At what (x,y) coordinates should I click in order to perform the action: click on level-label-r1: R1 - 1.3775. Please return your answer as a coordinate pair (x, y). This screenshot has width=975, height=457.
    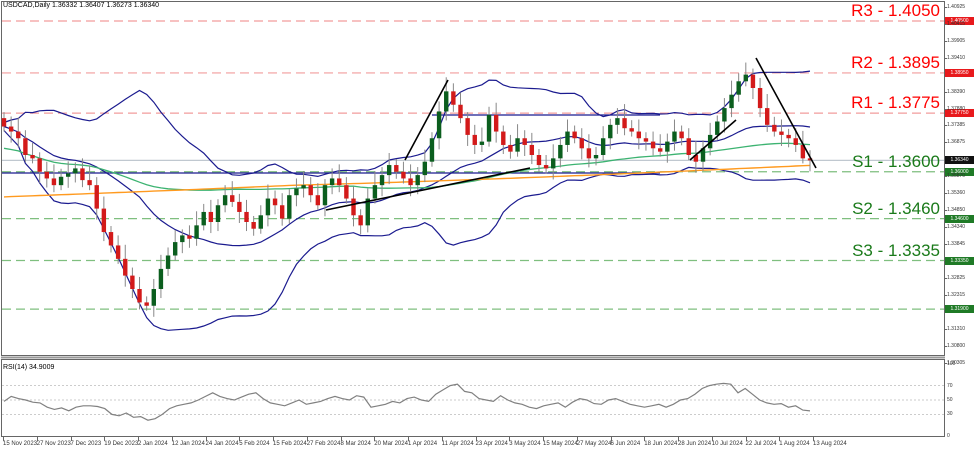
    Looking at the image, I should click on (895, 103).